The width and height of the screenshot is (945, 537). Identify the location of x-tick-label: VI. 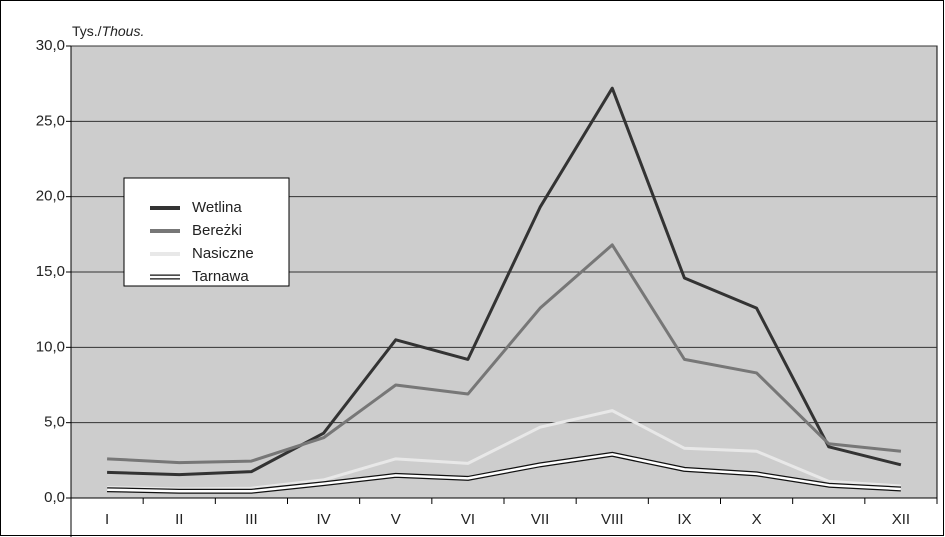
(468, 519).